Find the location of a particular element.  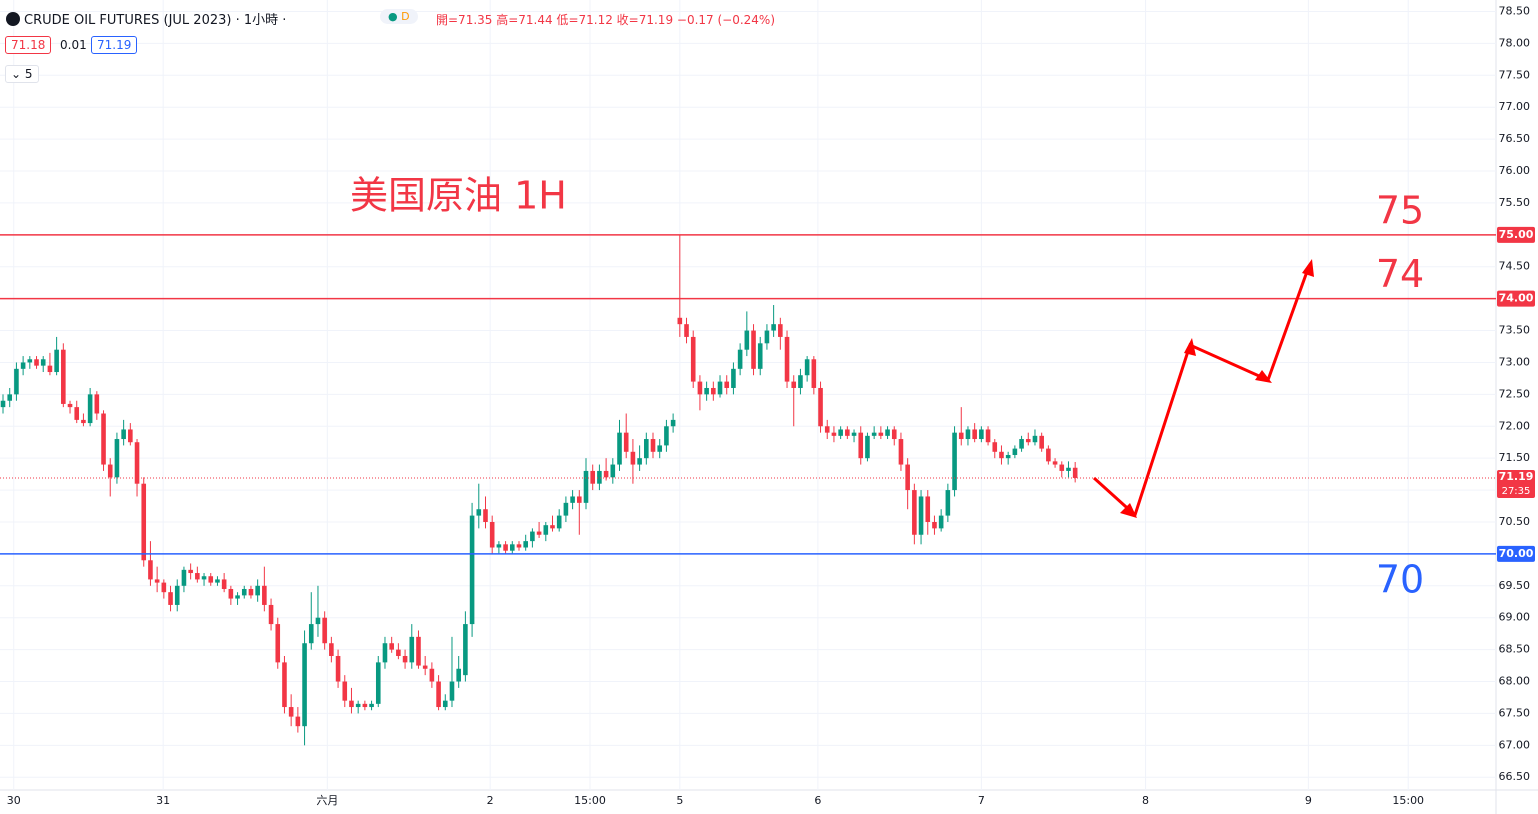

y-tick-label: 78.00 is located at coordinates (1515, 42).